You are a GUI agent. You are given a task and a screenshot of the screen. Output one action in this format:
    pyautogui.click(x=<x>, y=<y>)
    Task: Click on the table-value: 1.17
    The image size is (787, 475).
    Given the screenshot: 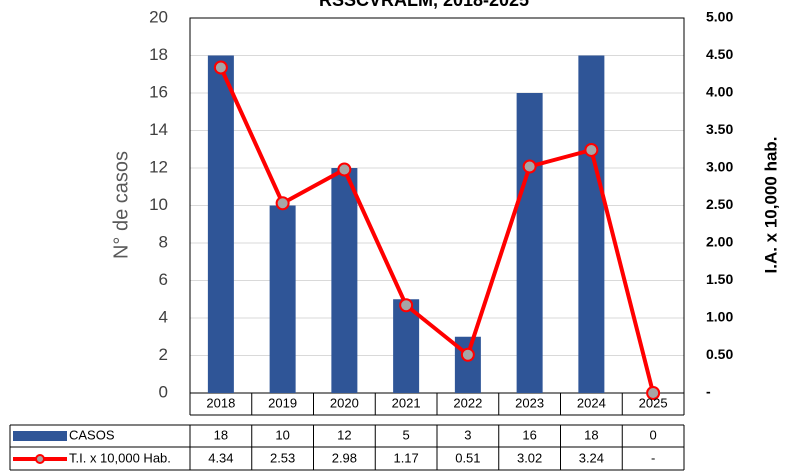 What is the action you would take?
    pyautogui.click(x=405, y=457)
    